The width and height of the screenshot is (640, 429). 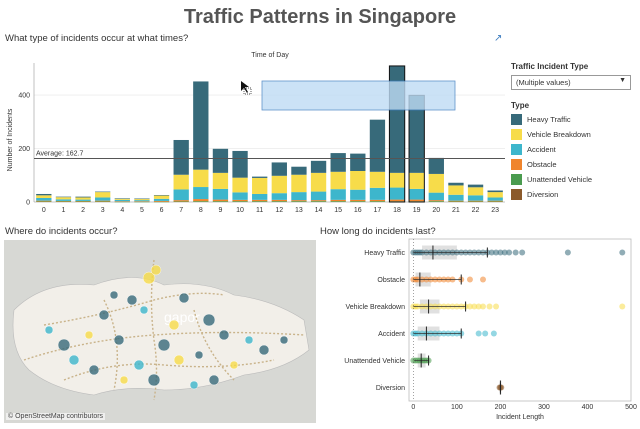 I want to click on external-link-icon: ↗, so click(x=498, y=38).